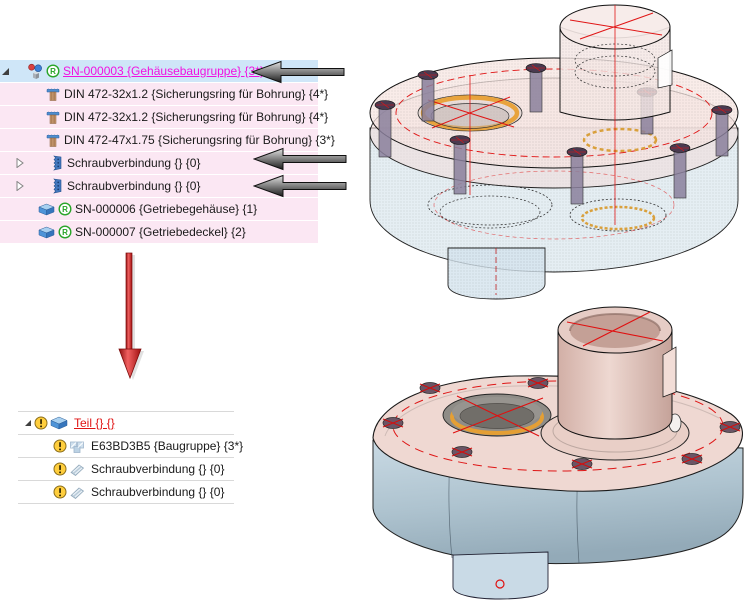  I want to click on tree-item-label: SN-000007 {Getriebedeckel} {2}, so click(160, 232).